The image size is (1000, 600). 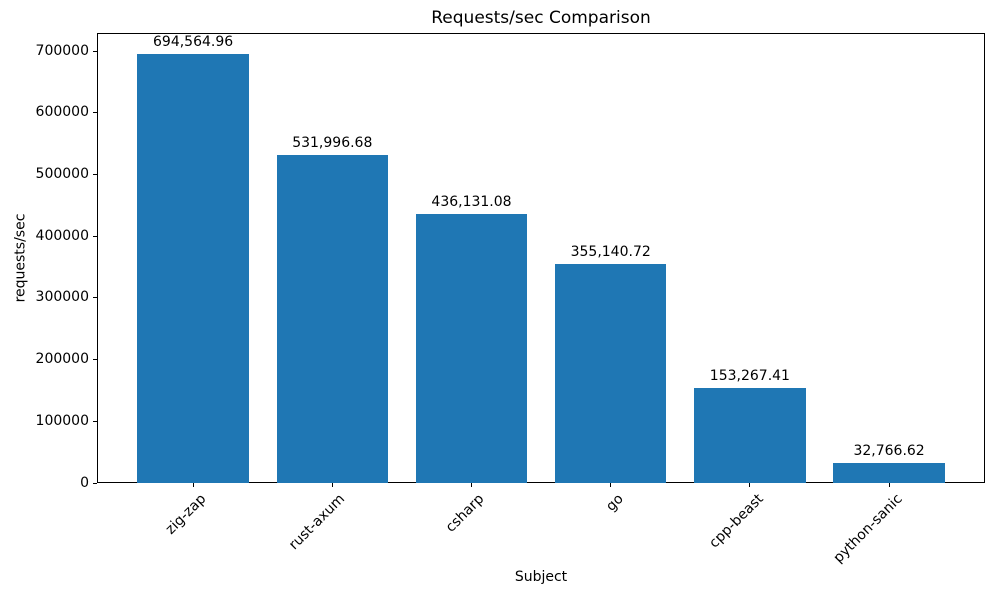 I want to click on bar-value-label: 531,996.68, so click(x=332, y=142).